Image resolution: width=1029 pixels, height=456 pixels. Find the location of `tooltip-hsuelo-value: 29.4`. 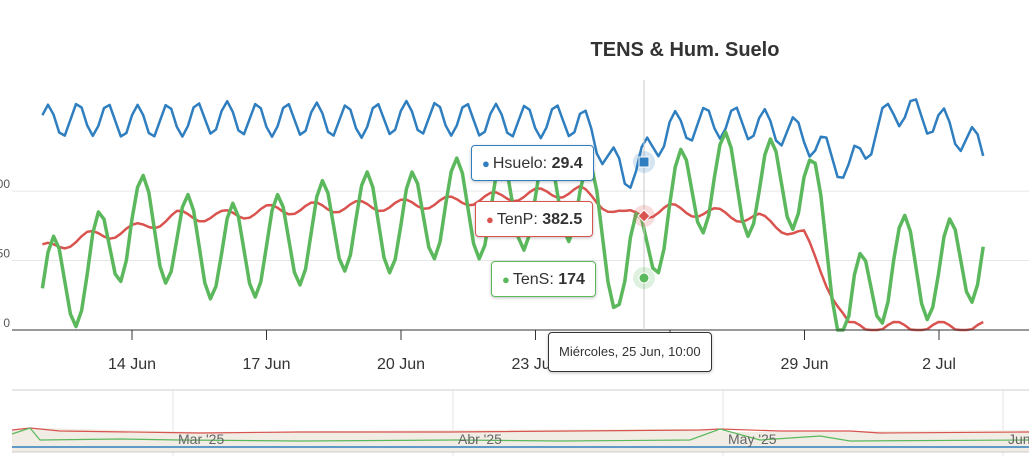

tooltip-hsuelo-value: 29.4 is located at coordinates (567, 163).